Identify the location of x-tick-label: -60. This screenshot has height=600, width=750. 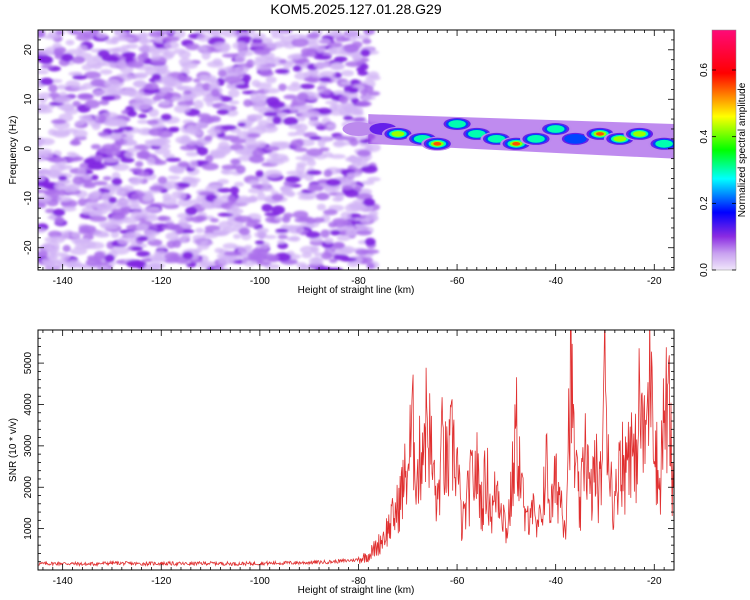
(457, 281).